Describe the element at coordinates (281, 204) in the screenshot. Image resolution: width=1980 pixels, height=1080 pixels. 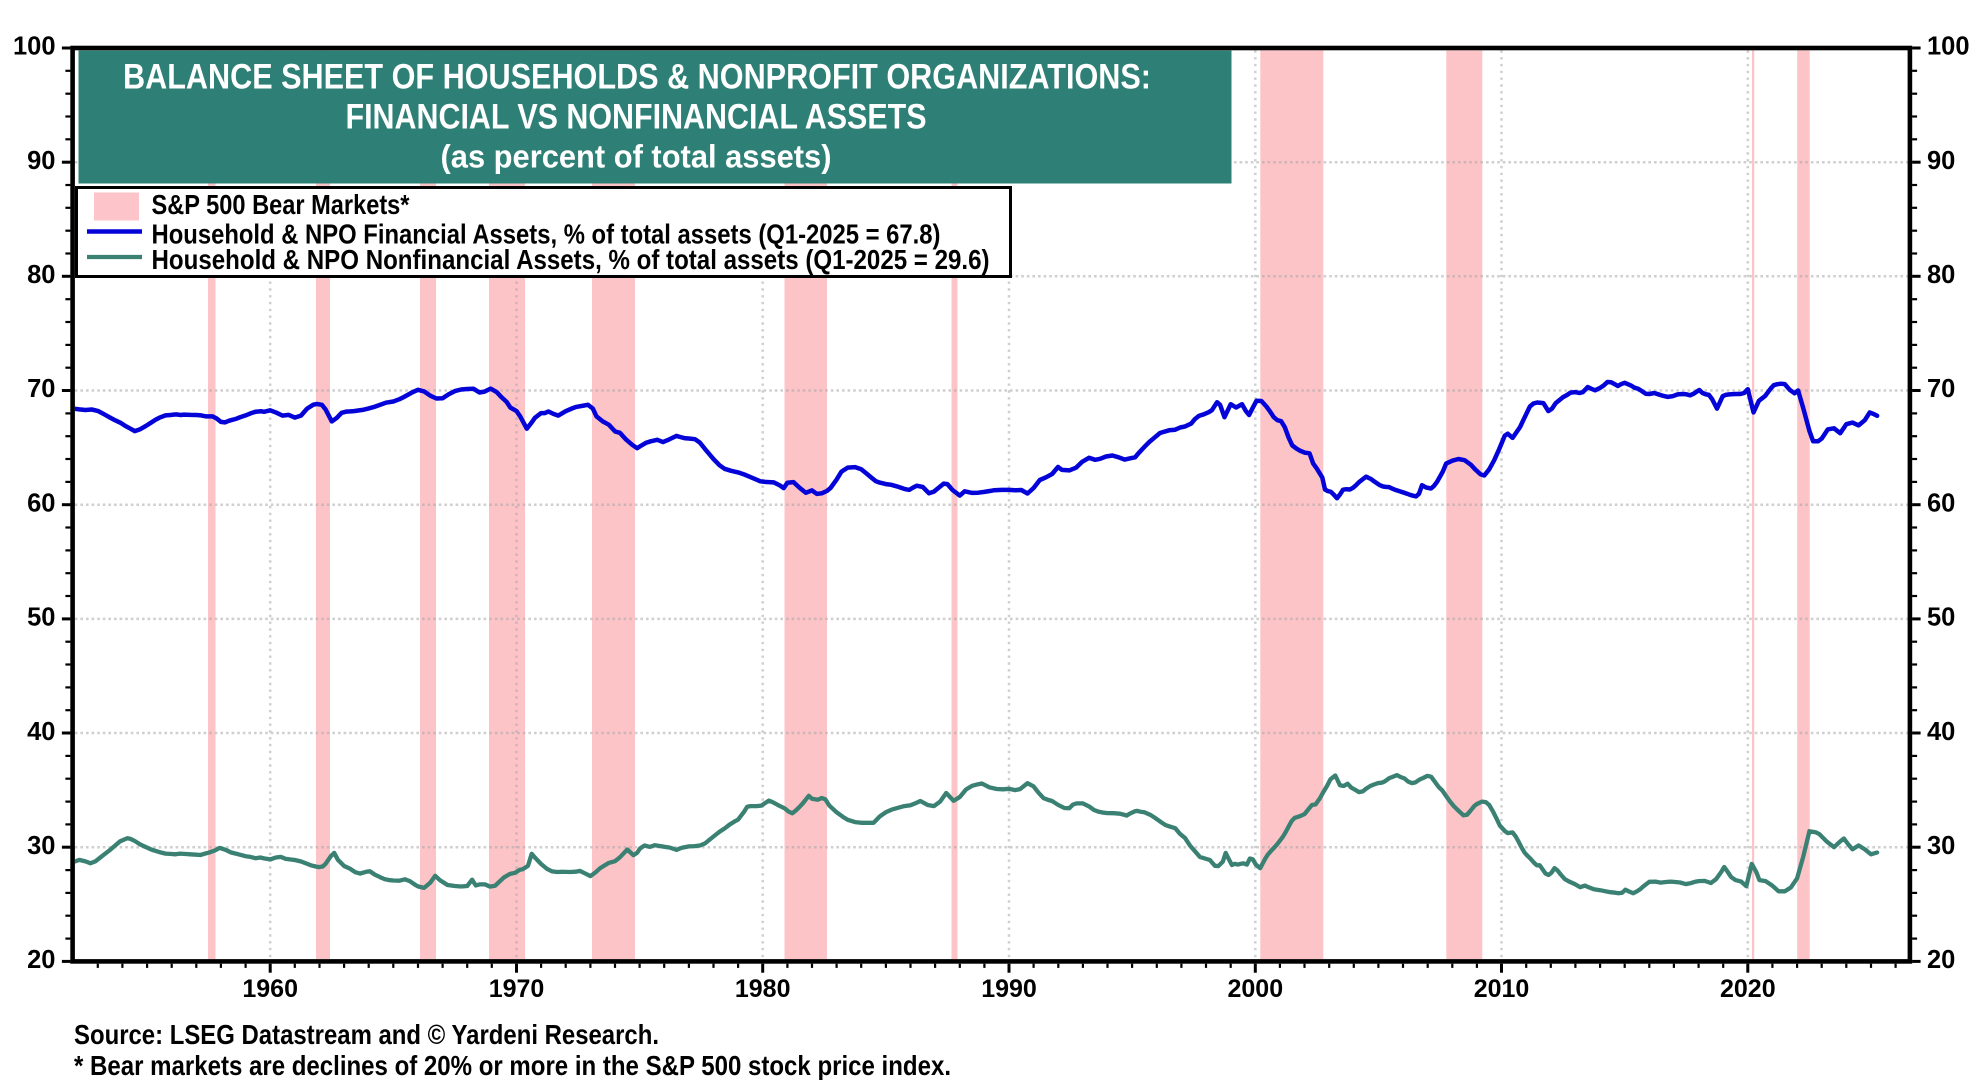
I see `svg-text: S&P 500 Bear Markets*` at that location.